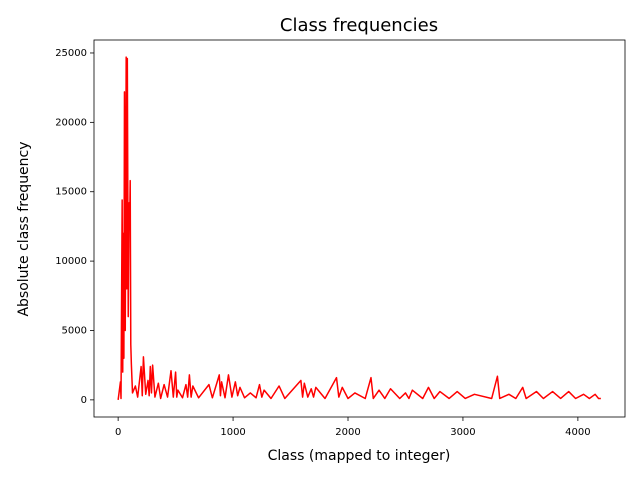 Image resolution: width=640 pixels, height=480 pixels. What do you see at coordinates (118, 432) in the screenshot?
I see `x-tick-label: 0` at bounding box center [118, 432].